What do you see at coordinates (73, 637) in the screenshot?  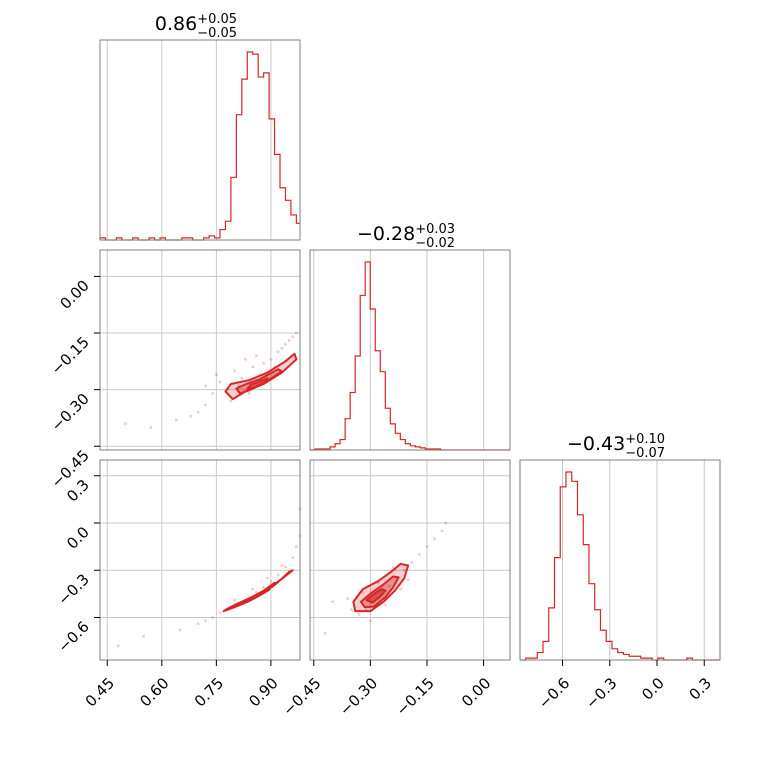 I see `y-2-tick-label-0: −0.6` at bounding box center [73, 637].